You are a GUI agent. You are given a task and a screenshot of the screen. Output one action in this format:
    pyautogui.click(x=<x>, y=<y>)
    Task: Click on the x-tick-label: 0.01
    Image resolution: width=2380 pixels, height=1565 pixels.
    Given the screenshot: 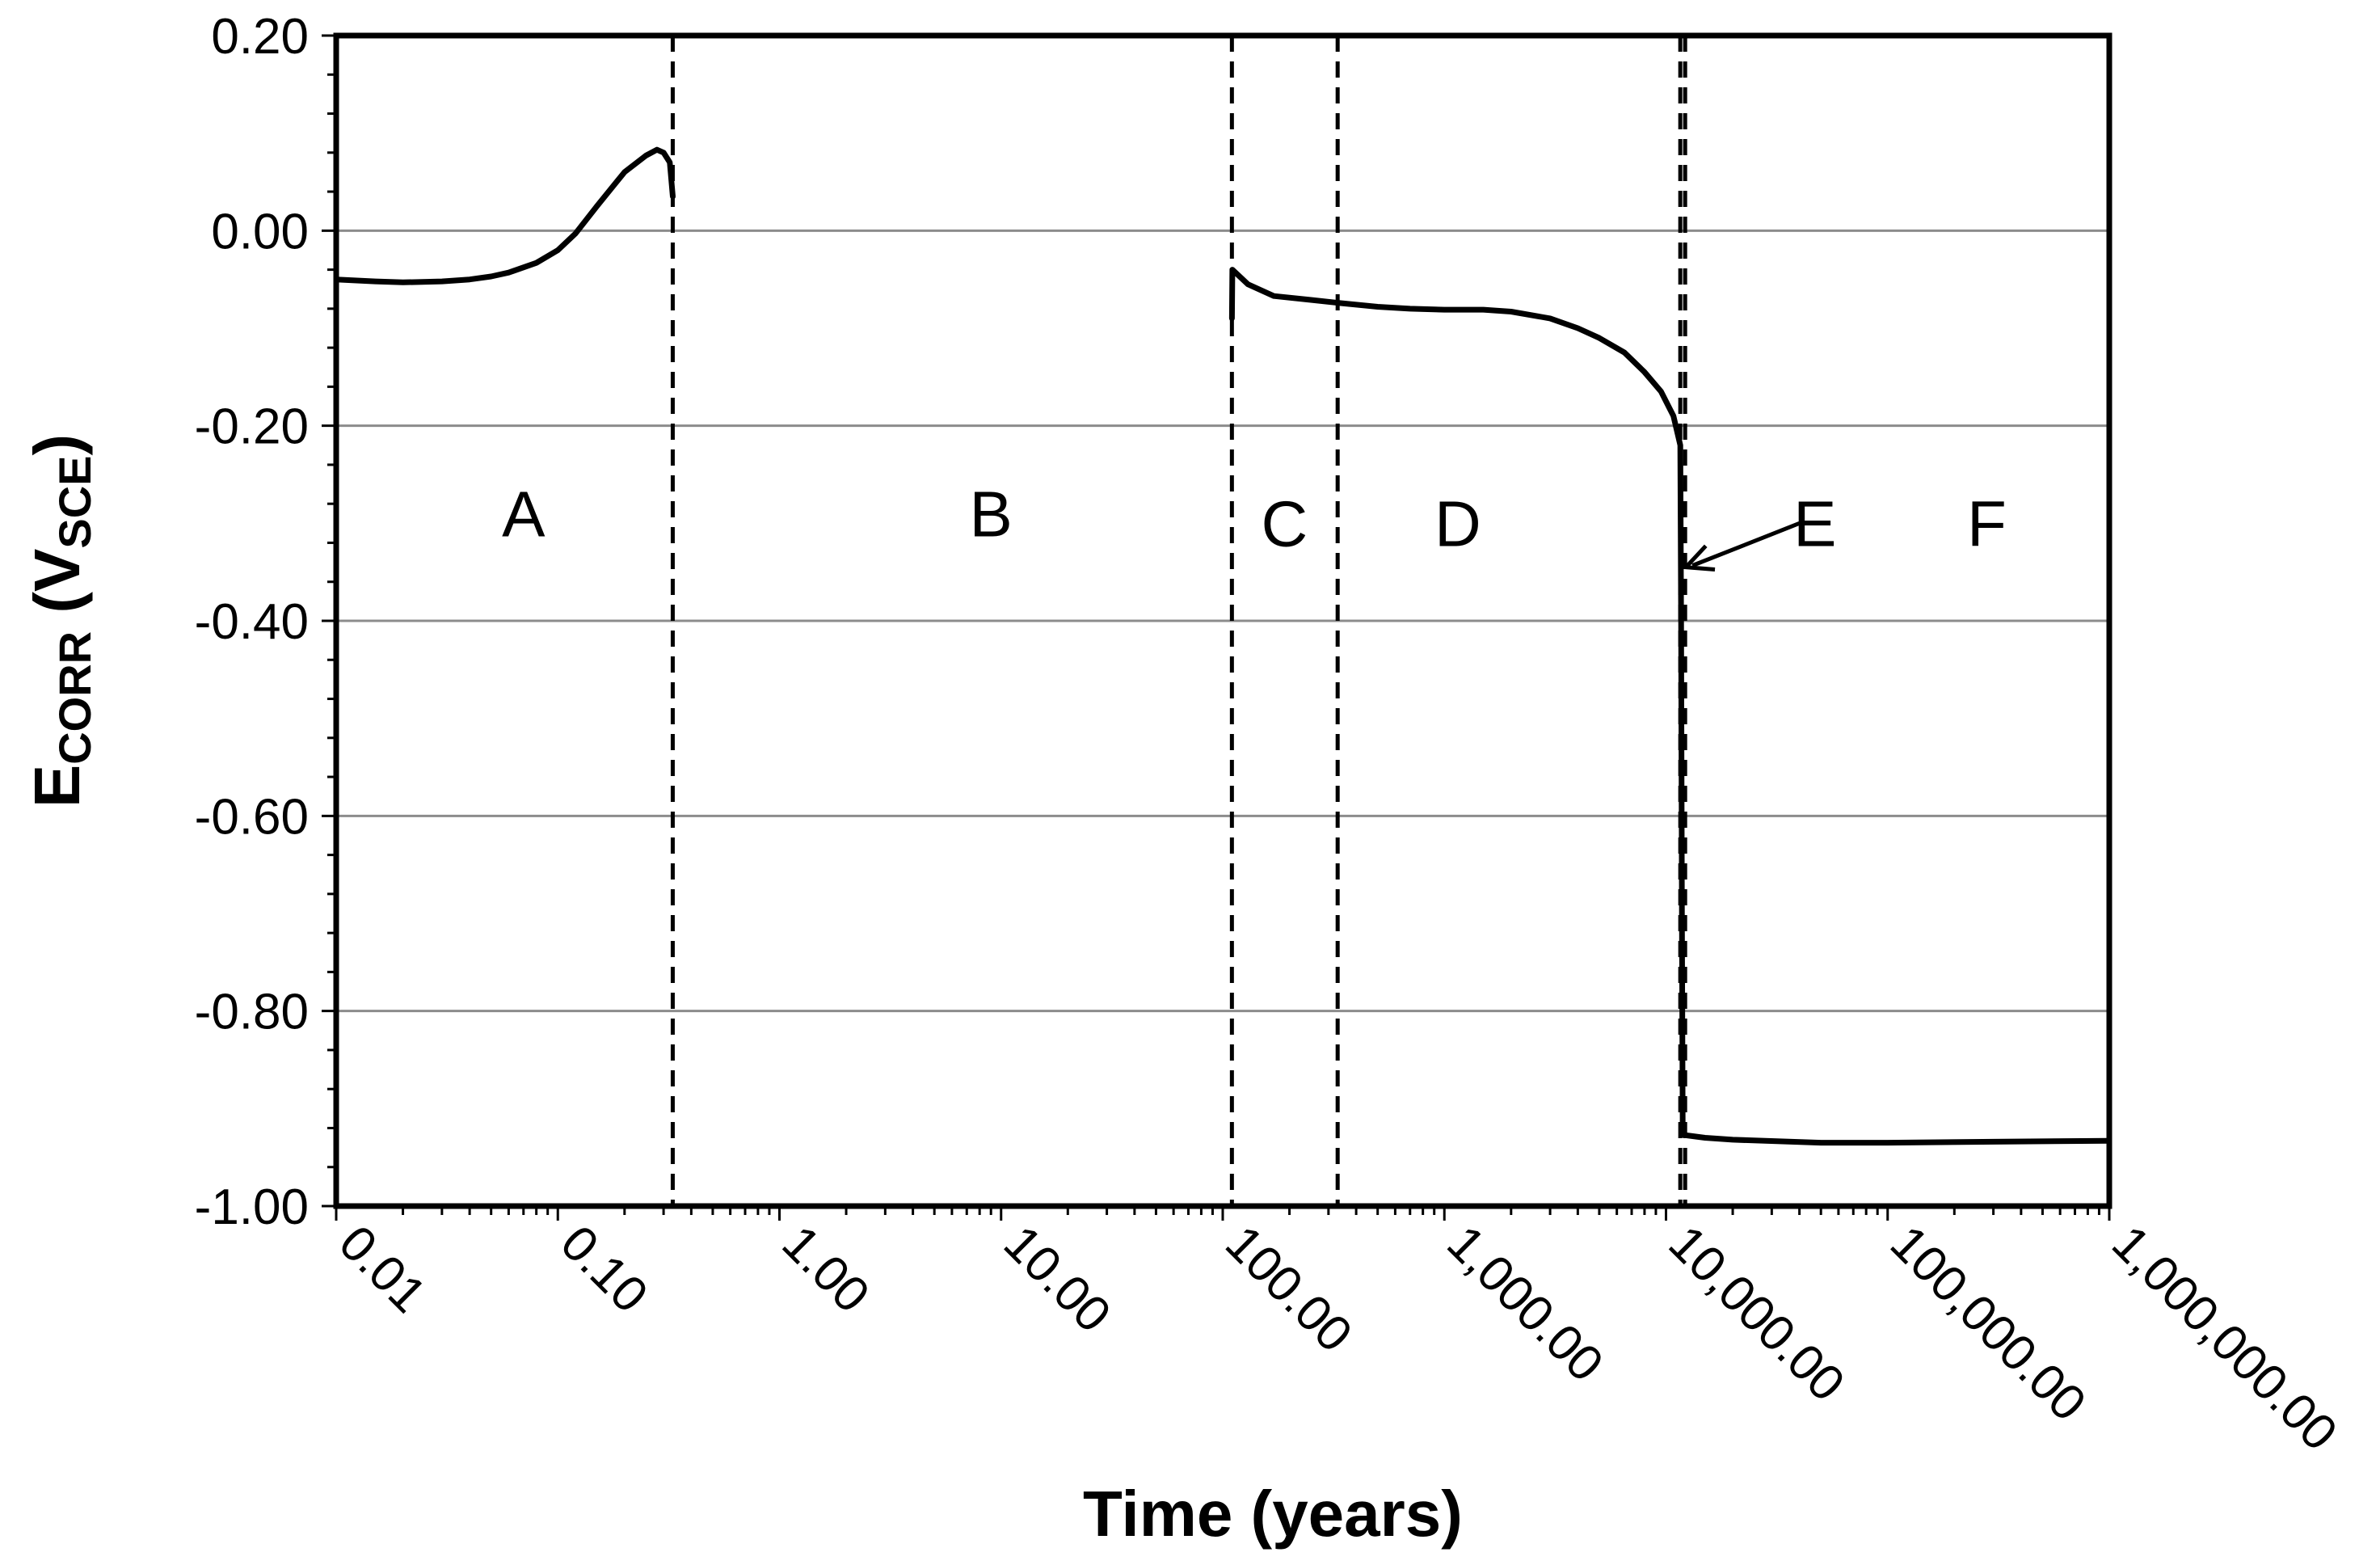 What is the action you would take?
    pyautogui.click(x=382, y=1269)
    